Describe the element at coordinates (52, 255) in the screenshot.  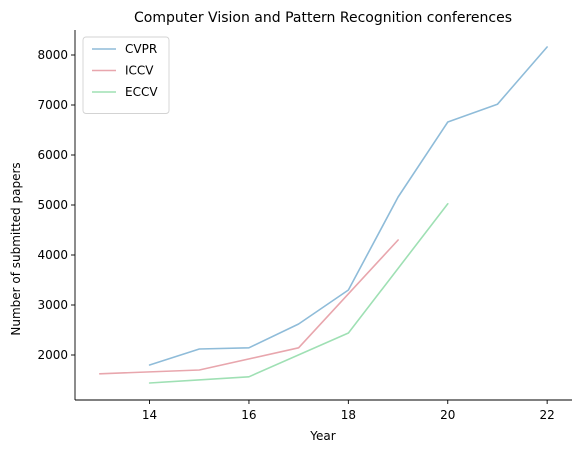
I see `y-tick-label: 4000` at that location.